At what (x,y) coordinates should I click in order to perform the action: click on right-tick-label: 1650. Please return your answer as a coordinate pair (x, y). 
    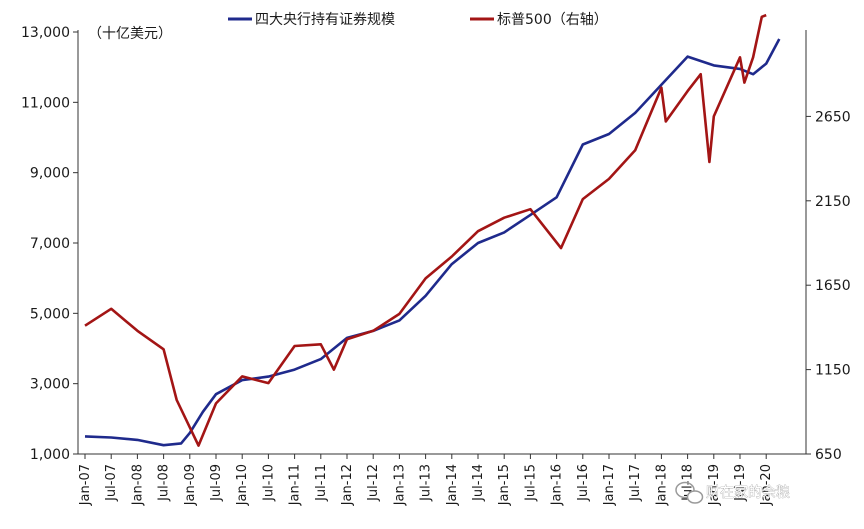
    Looking at the image, I should click on (833, 286).